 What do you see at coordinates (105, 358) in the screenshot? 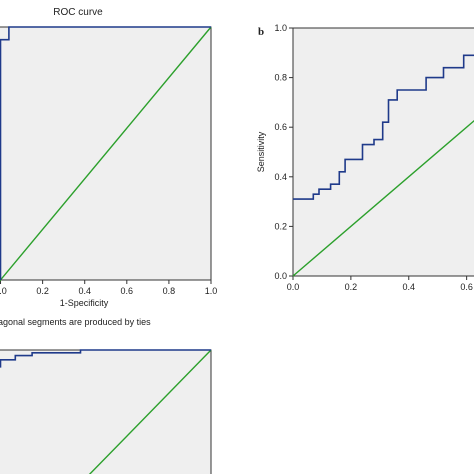
I see `panel-c-roc-line` at bounding box center [105, 358].